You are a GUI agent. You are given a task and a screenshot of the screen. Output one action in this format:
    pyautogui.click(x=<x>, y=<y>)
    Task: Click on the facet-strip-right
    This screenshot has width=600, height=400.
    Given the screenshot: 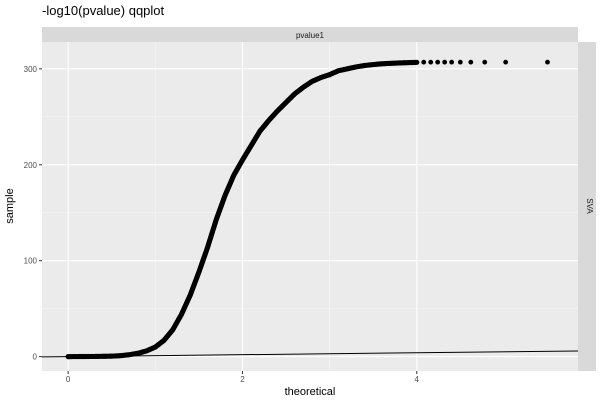 What is the action you would take?
    pyautogui.click(x=587, y=206)
    